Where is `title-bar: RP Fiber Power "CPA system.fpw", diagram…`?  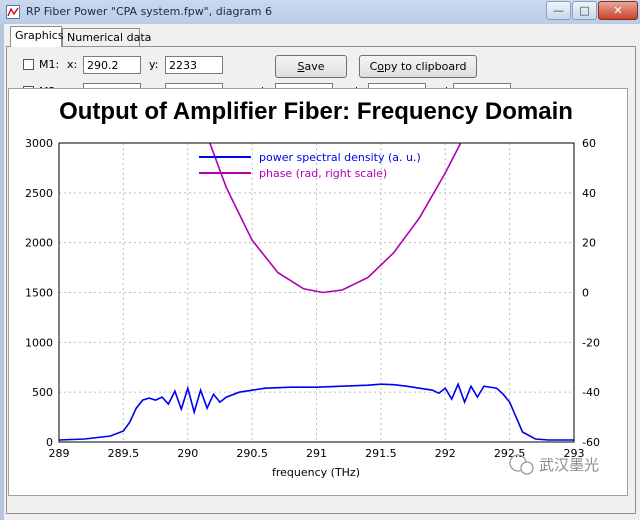 title-bar: RP Fiber Power "CPA system.fpw", diagram… is located at coordinates (320, 12).